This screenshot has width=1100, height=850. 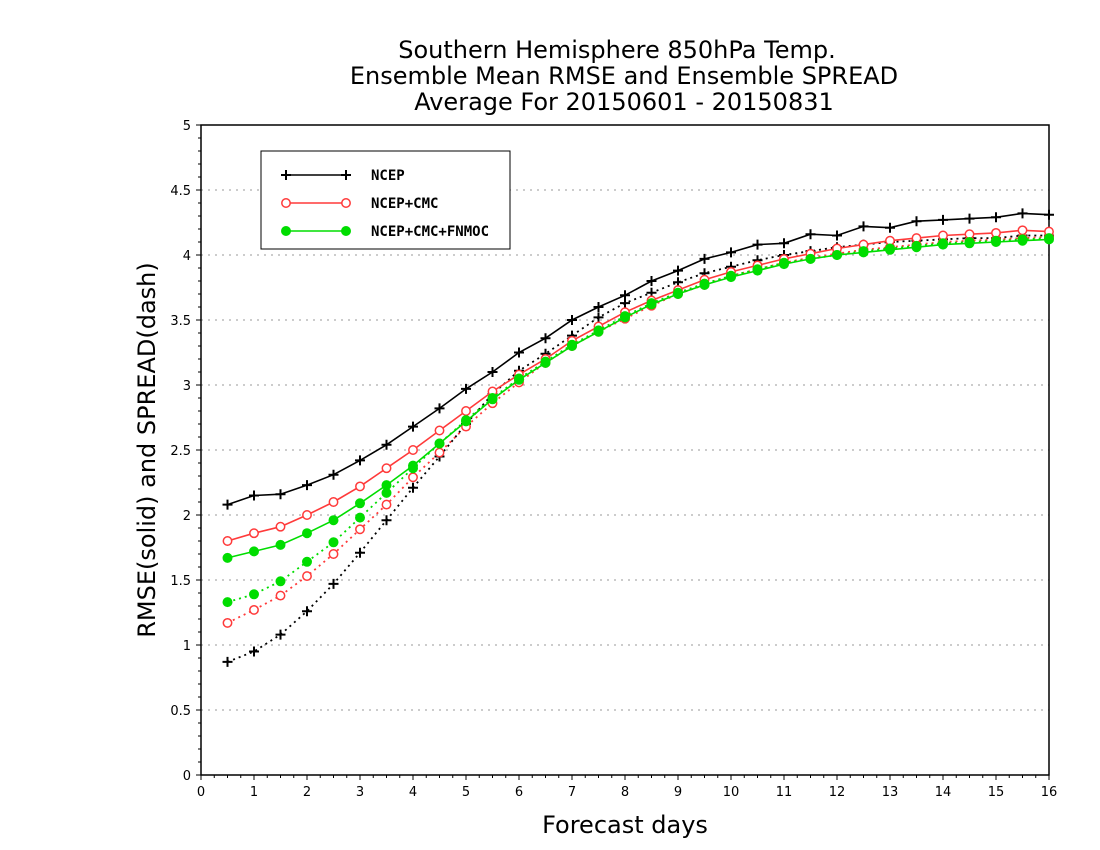 I want to click on legend-label: NCEP+CMC, so click(x=404, y=204).